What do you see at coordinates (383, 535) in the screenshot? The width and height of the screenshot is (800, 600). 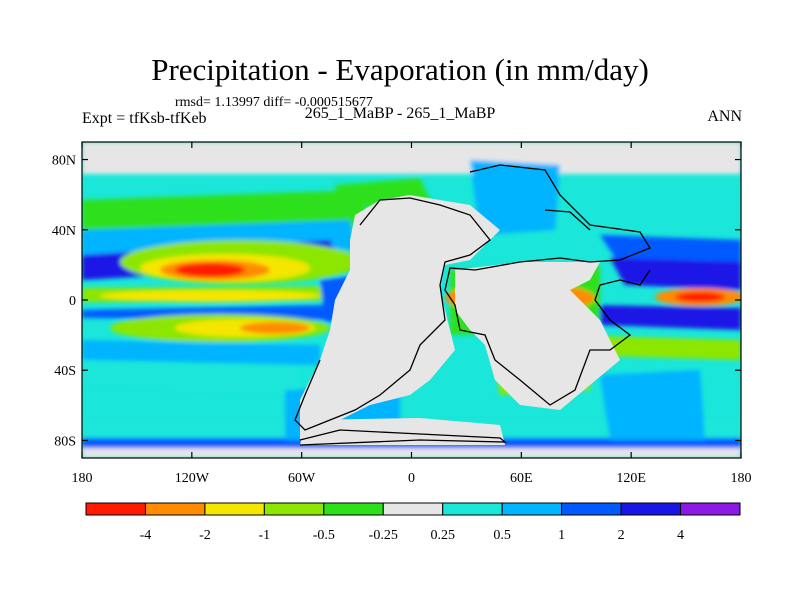 I see `colorbar-label: -0.25` at bounding box center [383, 535].